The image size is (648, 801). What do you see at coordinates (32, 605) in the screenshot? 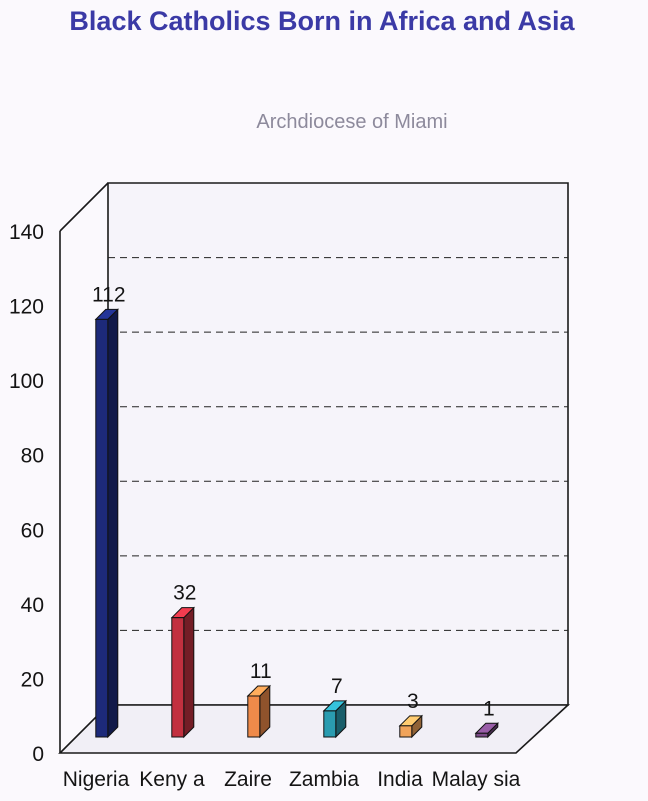
I see `y-tick-label-2: 40` at bounding box center [32, 605].